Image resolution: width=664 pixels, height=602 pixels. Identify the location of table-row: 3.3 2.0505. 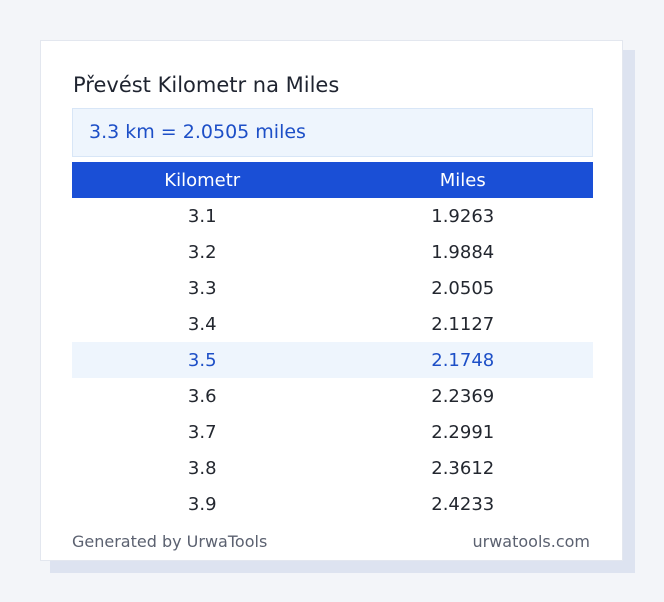
(332, 288).